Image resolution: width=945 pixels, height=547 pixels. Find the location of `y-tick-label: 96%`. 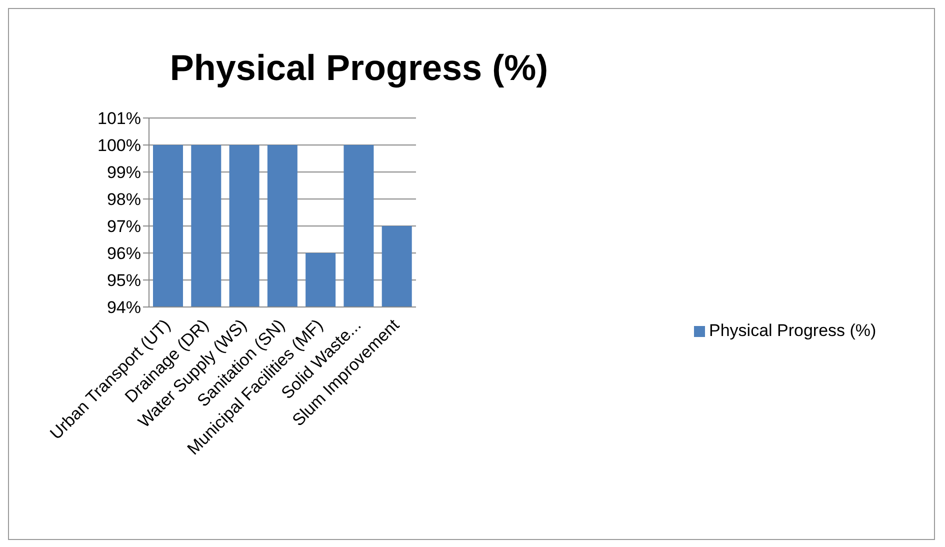

y-tick-label: 96% is located at coordinates (123, 254).